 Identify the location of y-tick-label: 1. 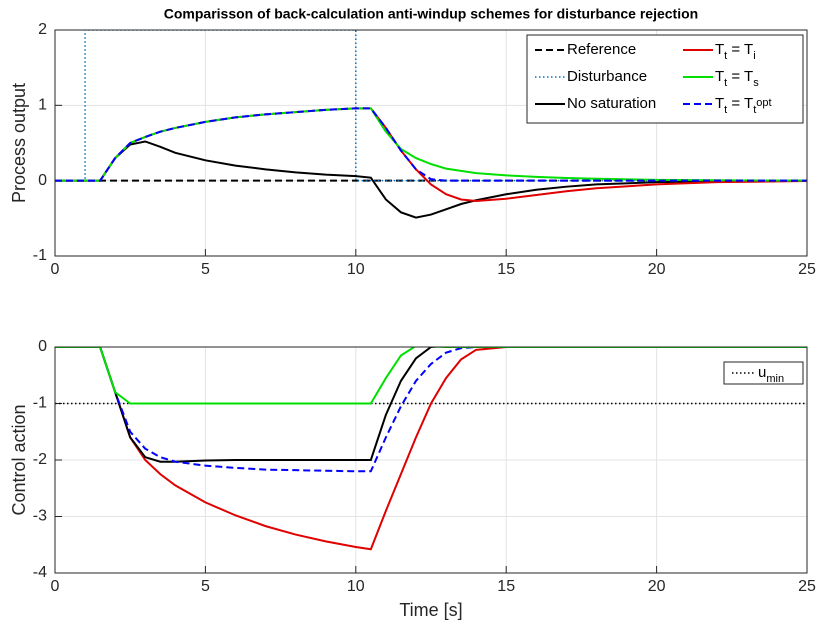
(42, 105).